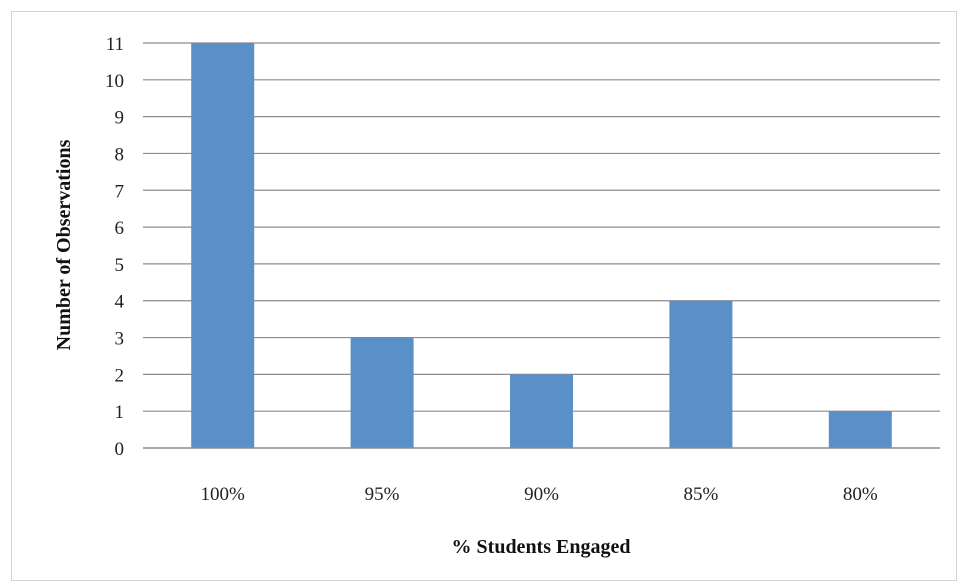 This screenshot has width=961, height=585. Describe the element at coordinates (115, 247) in the screenshot. I see `y-tick-labels: 0 1 2 3 4 5 6 7 8 9 10 11` at that location.